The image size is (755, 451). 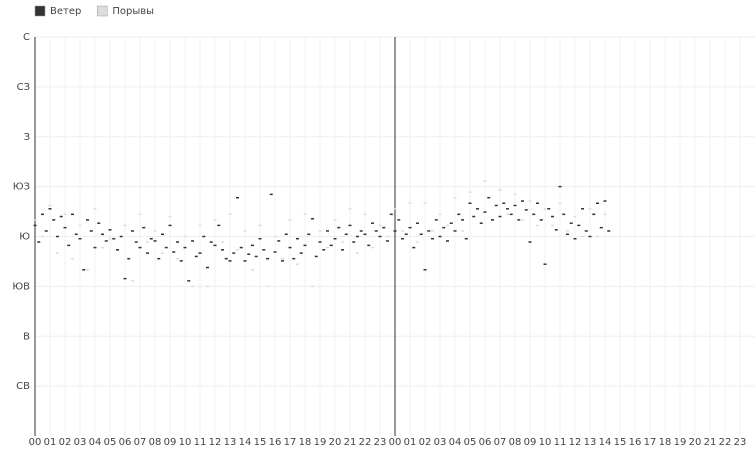 I want to click on x-tick-label: 16, so click(x=275, y=442).